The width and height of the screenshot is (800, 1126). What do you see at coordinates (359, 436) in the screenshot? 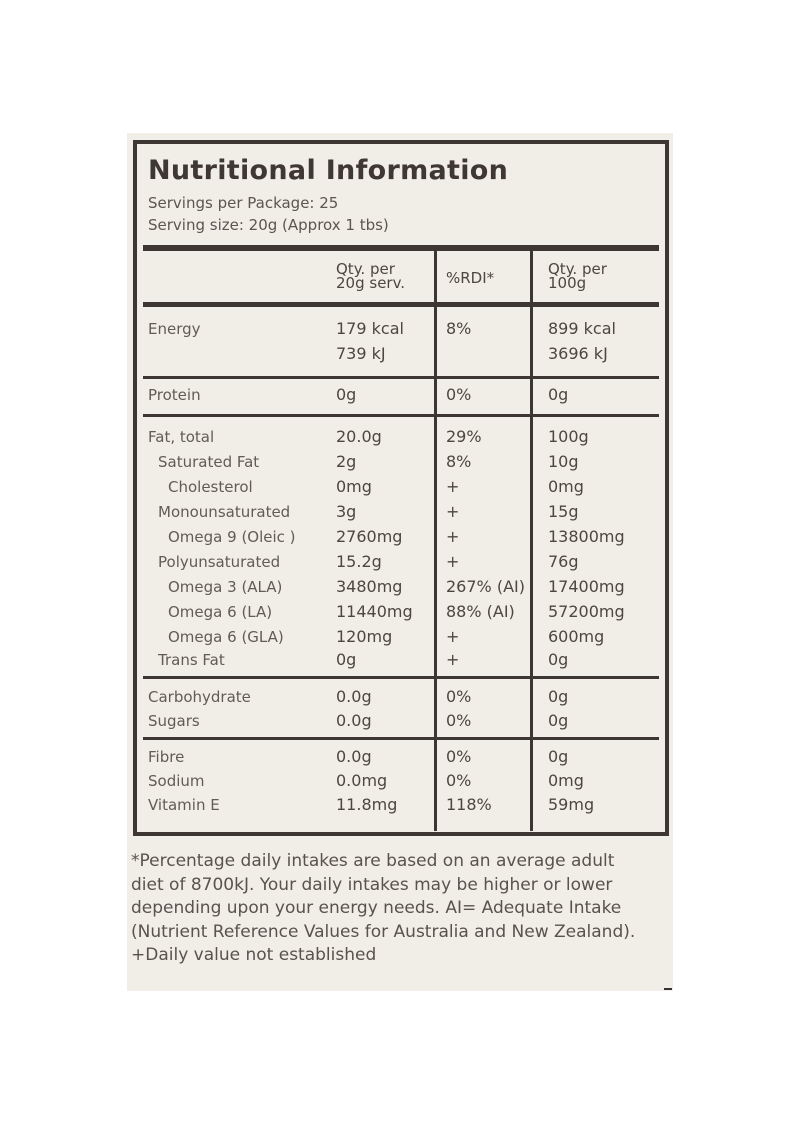
I see `qty-per-serving: 20.0g` at bounding box center [359, 436].